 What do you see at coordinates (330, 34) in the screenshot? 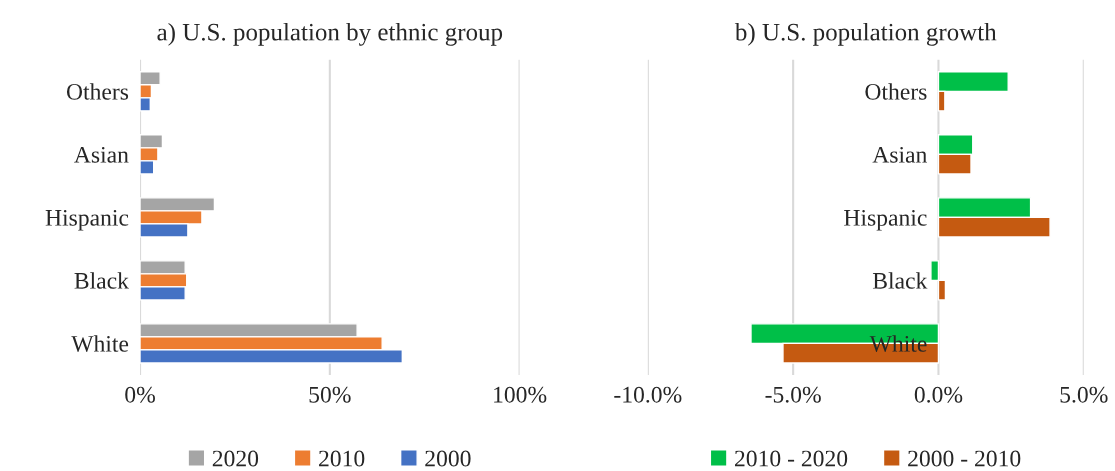
I see `chart-title: a) U.S. population by ethnic group` at bounding box center [330, 34].